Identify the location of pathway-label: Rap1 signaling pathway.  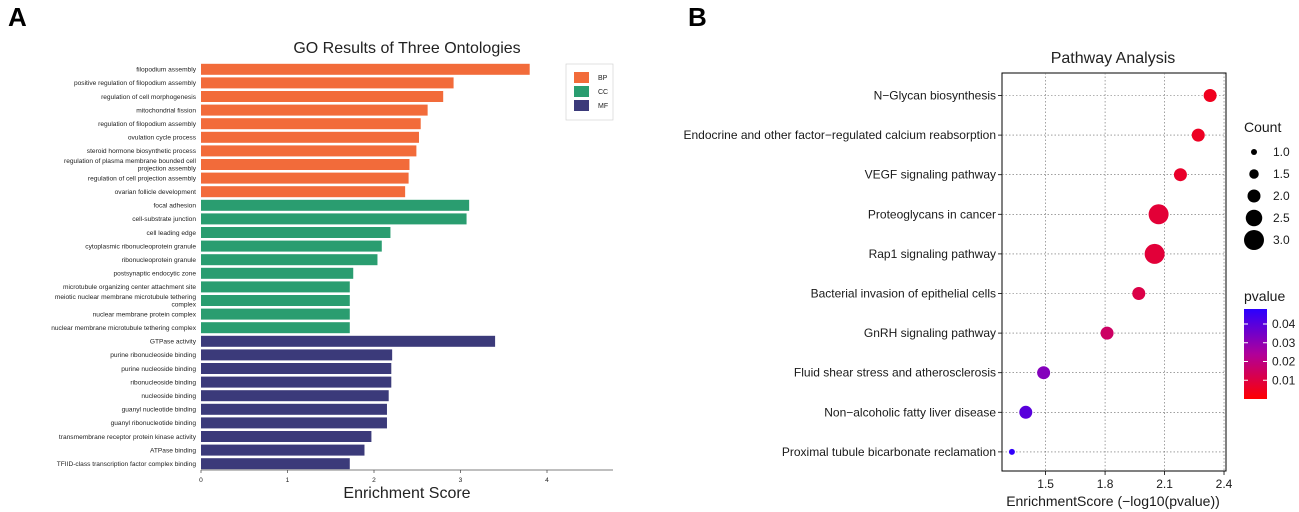
(932, 254).